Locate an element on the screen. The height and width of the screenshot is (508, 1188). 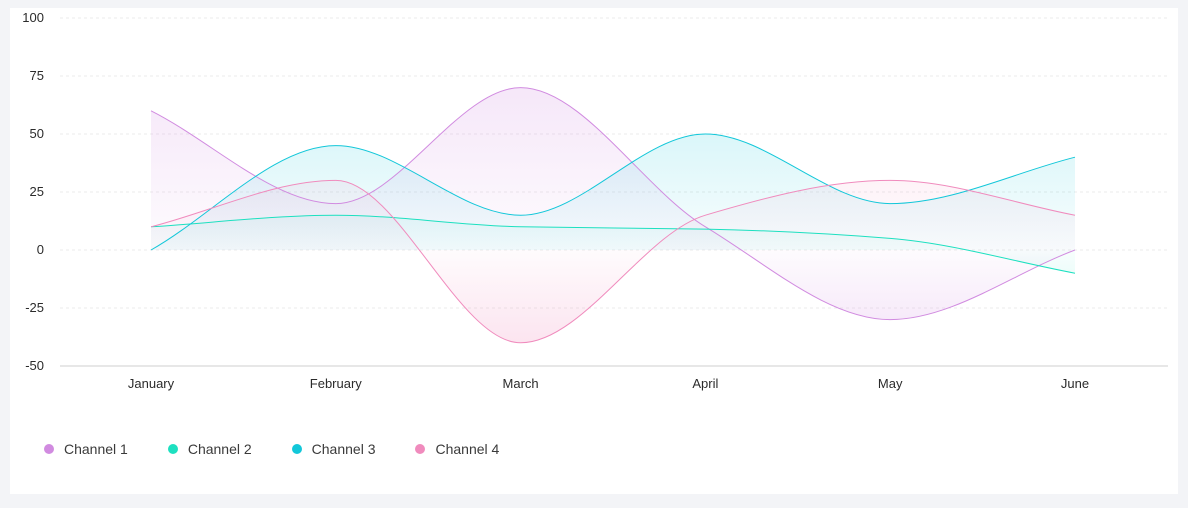
legend-label: Channel 3 is located at coordinates (343, 449).